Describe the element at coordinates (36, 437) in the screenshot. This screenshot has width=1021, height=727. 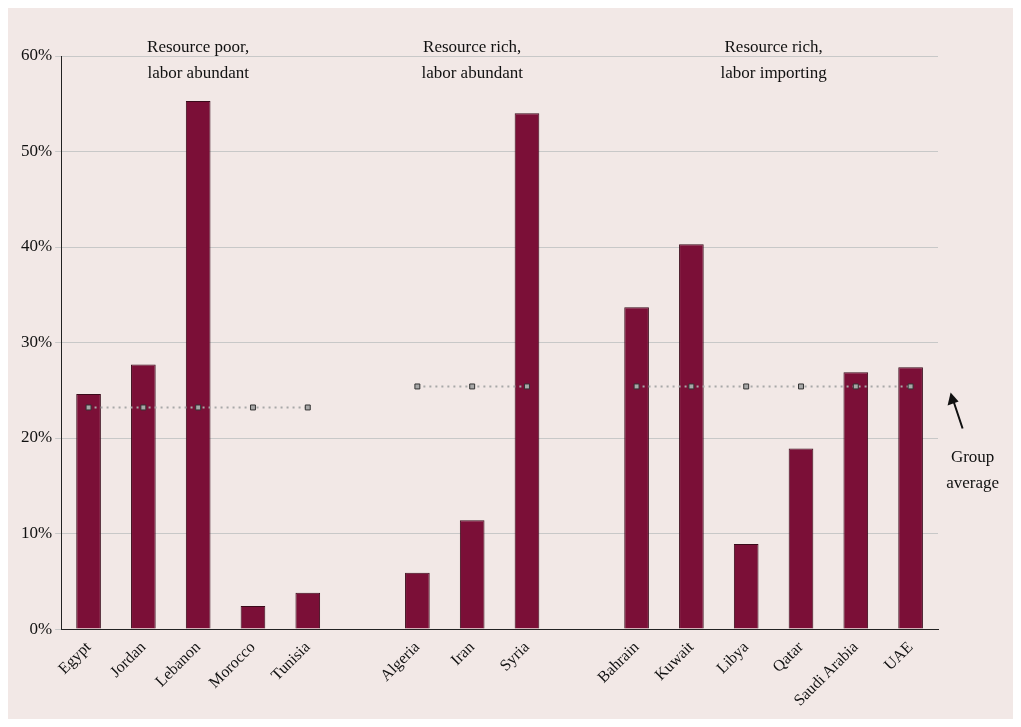
I see `y-tick-label: 20%` at that location.